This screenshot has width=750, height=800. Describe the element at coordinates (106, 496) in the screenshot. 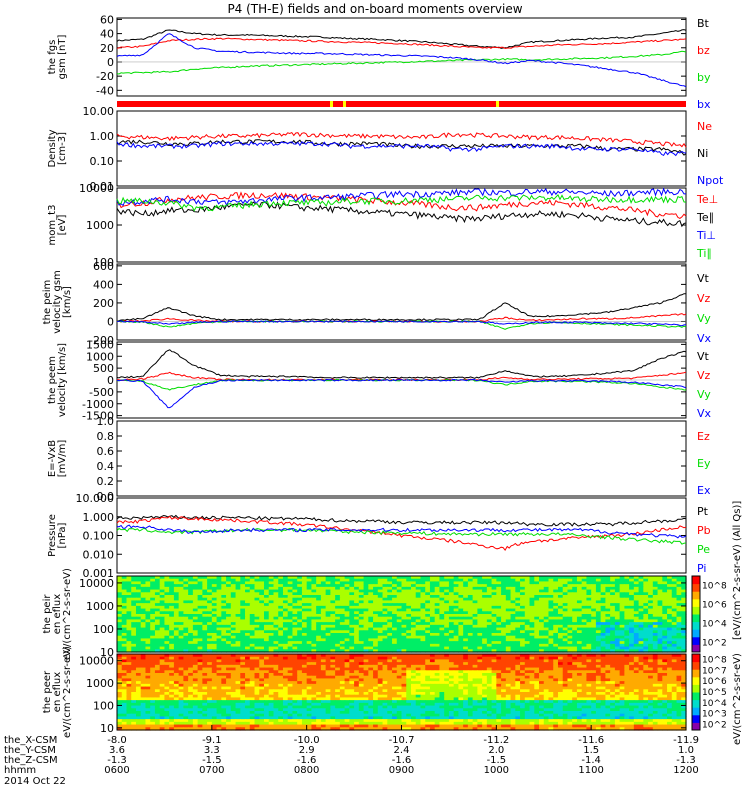

I see `y-tick-label: 0.0` at that location.